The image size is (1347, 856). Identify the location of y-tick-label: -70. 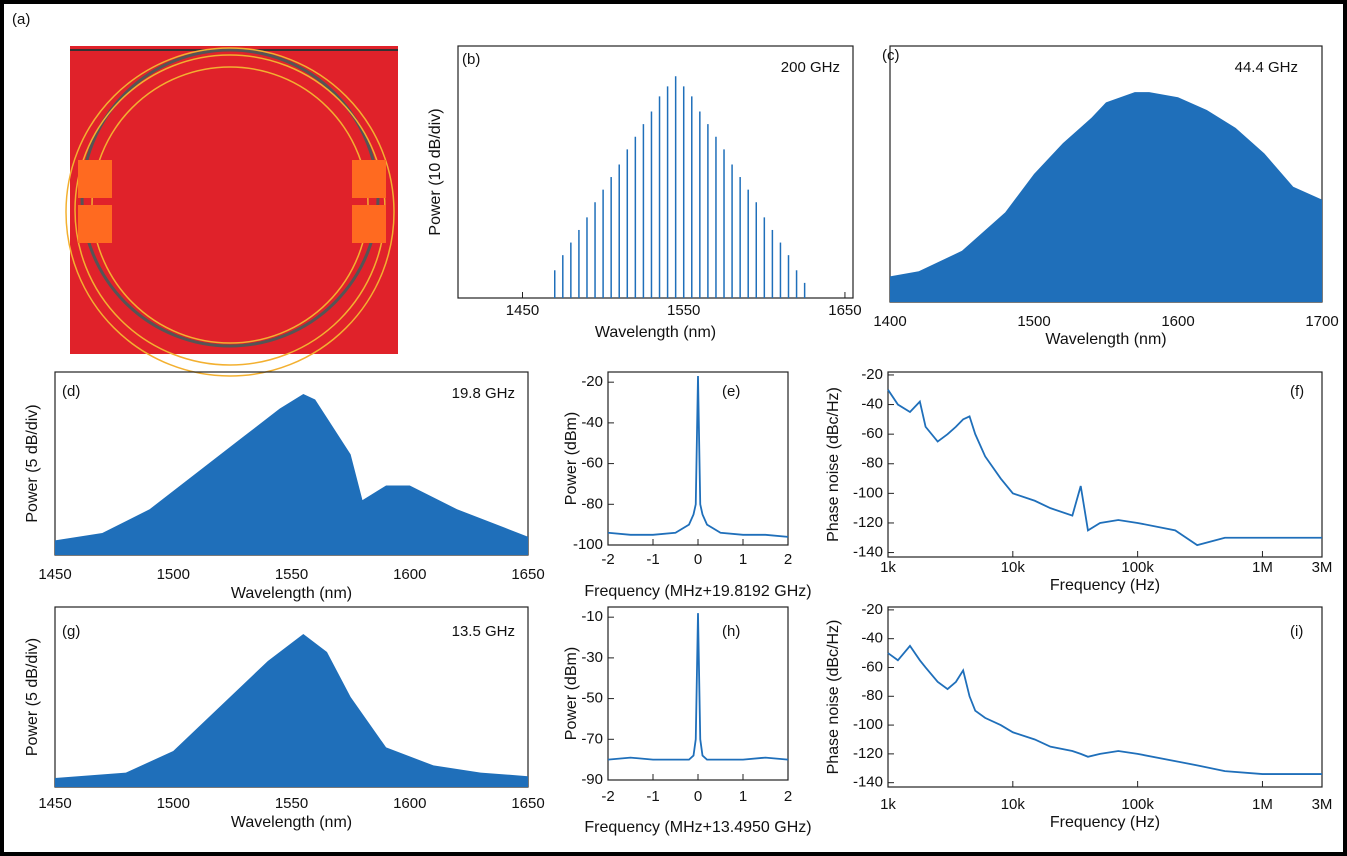
(592, 738).